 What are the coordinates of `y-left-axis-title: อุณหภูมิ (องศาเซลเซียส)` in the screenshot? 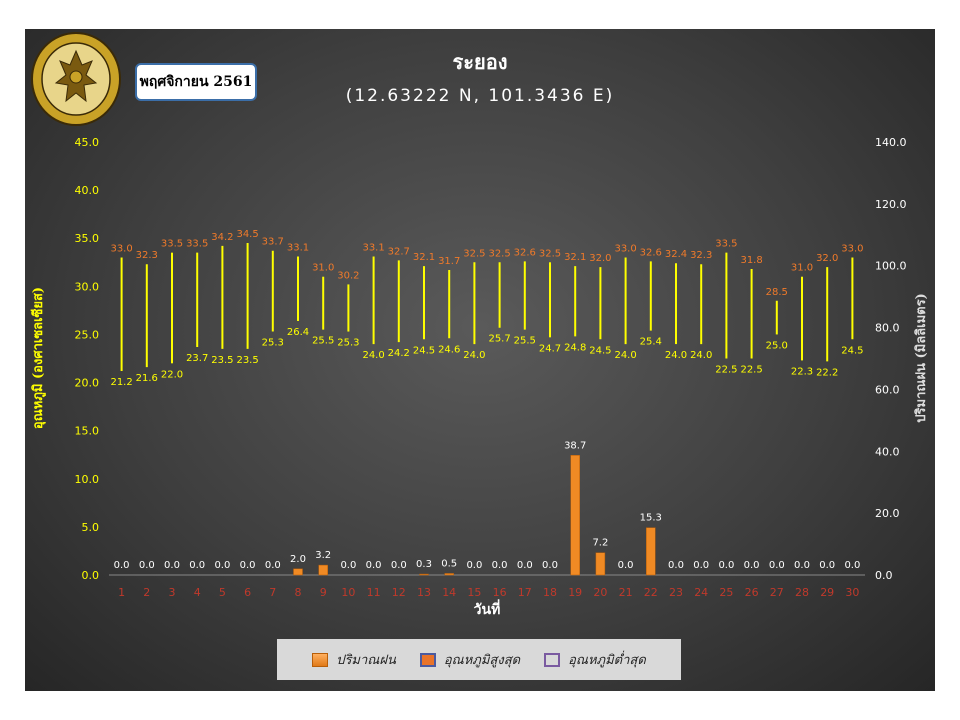 It's located at (38, 358).